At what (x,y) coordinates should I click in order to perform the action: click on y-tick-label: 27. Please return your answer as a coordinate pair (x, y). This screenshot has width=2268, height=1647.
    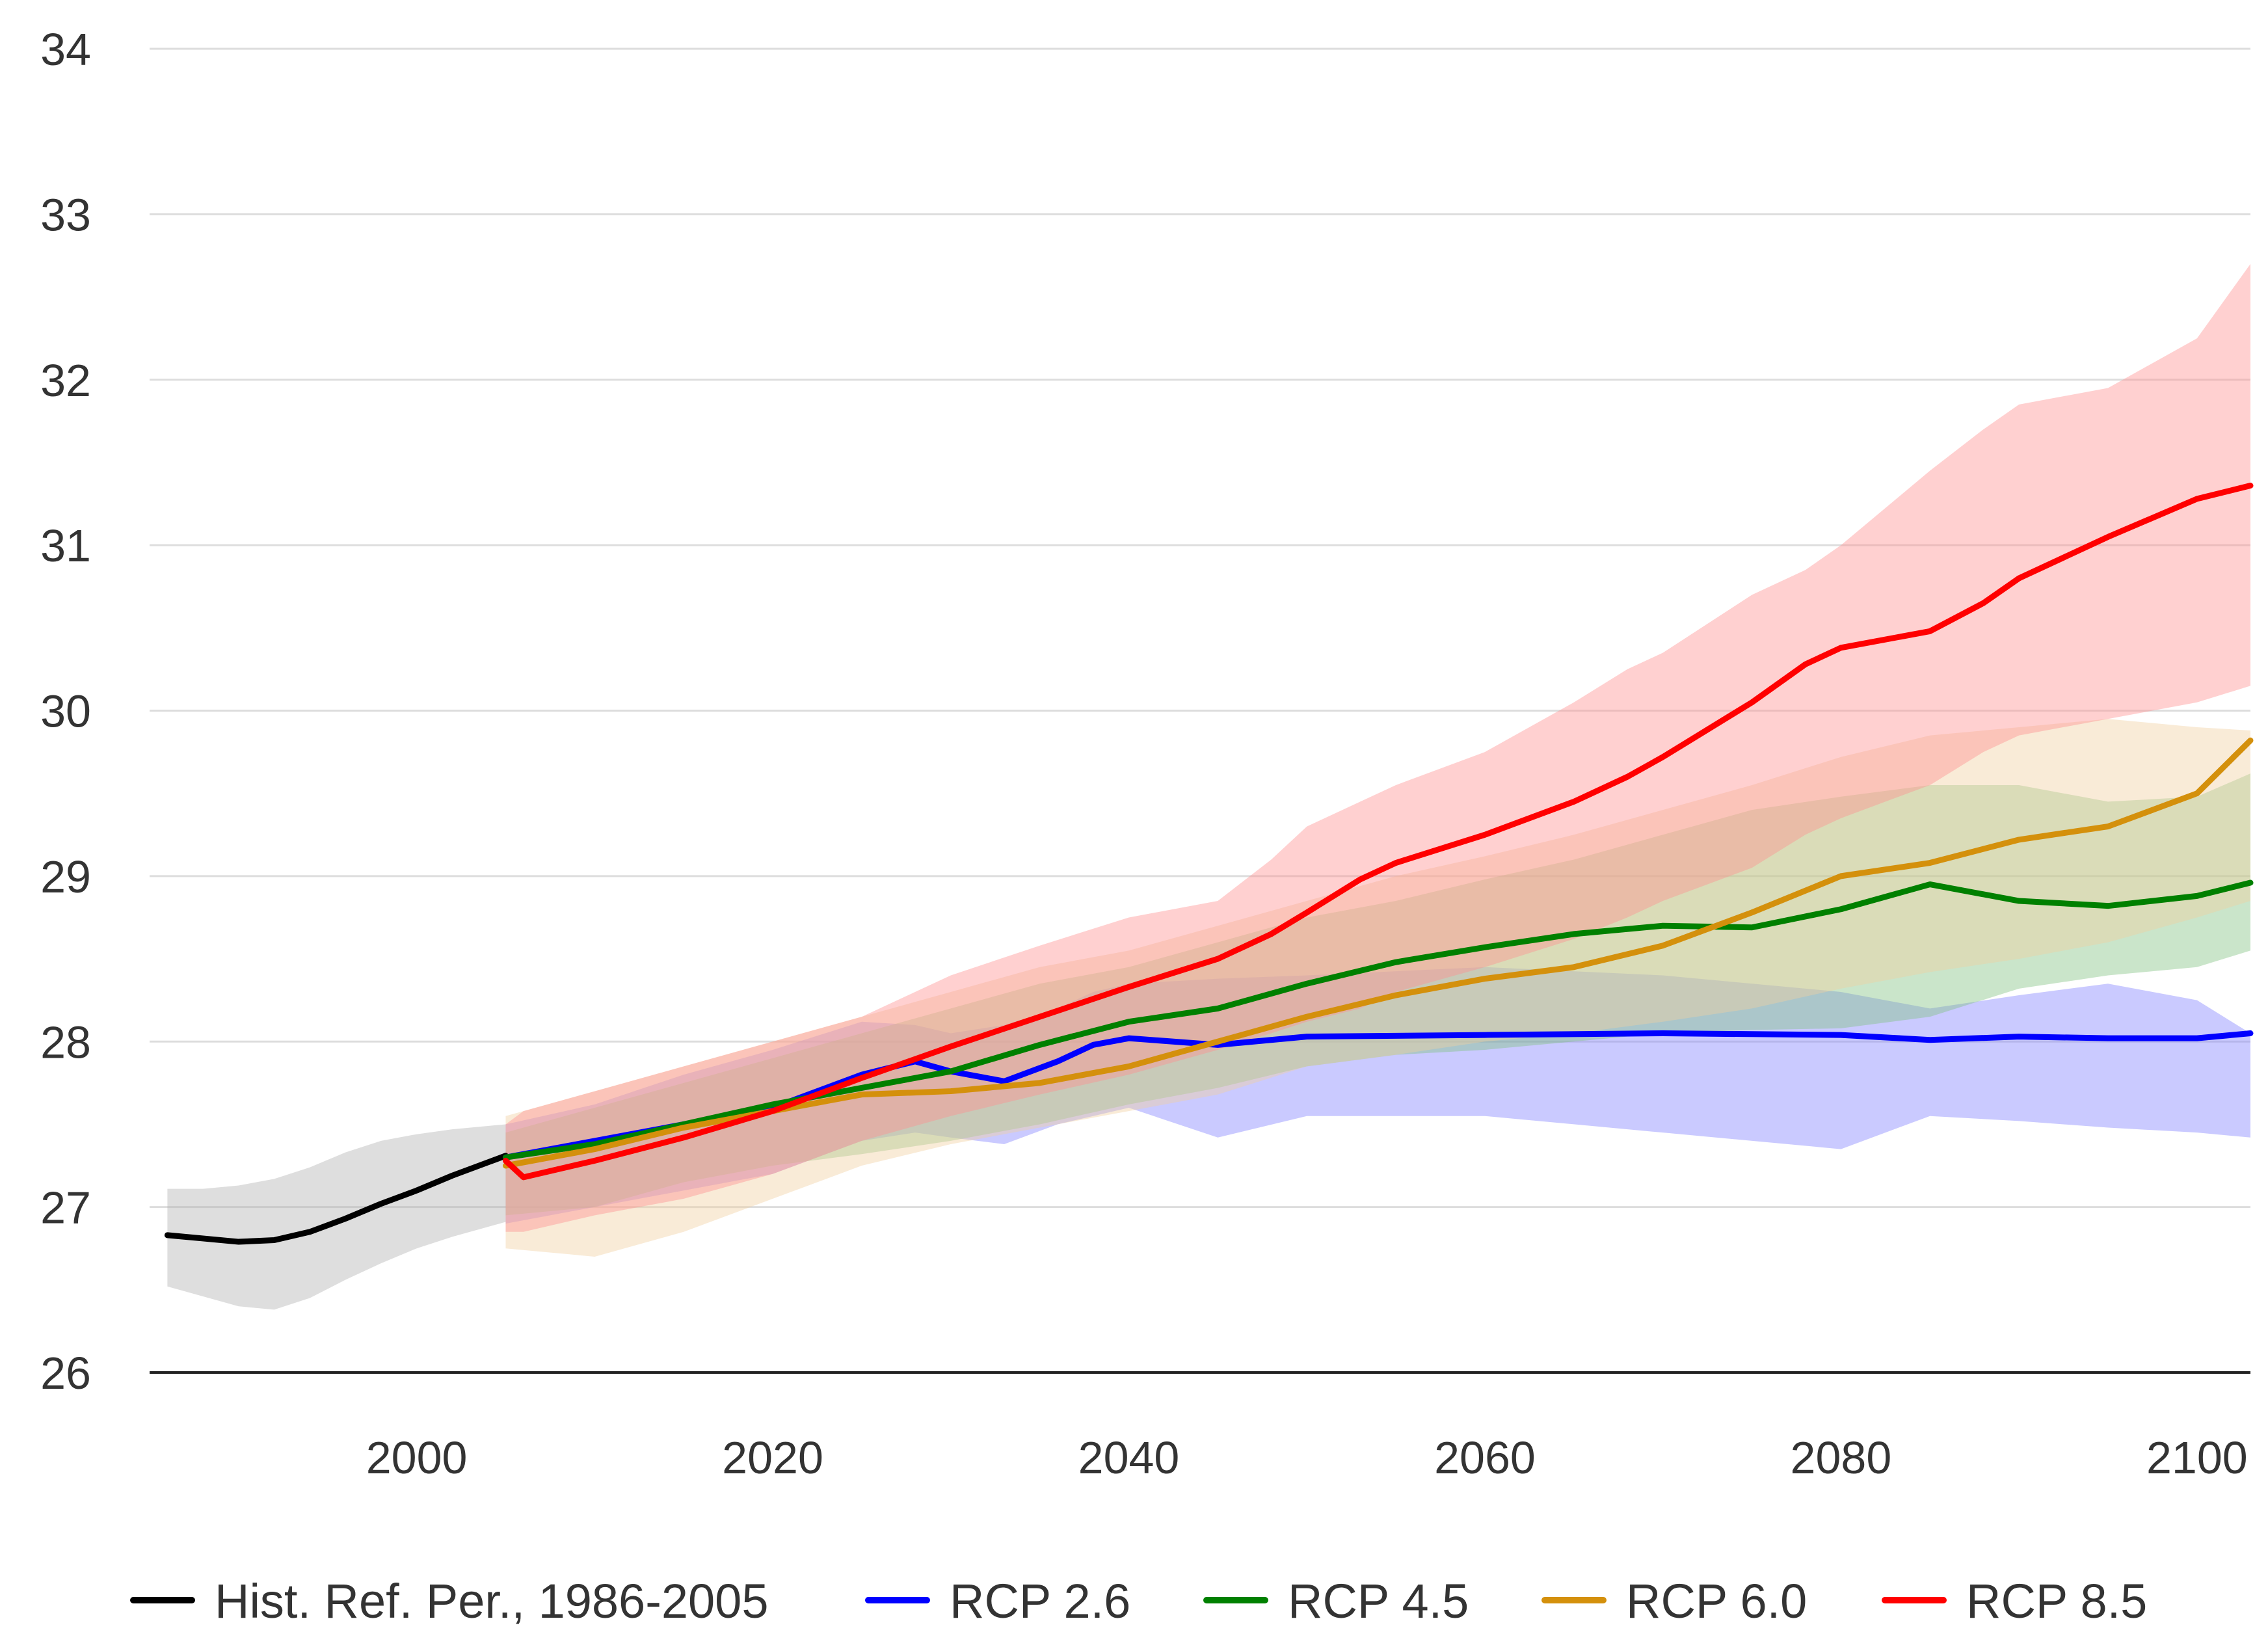
    Looking at the image, I should click on (66, 1208).